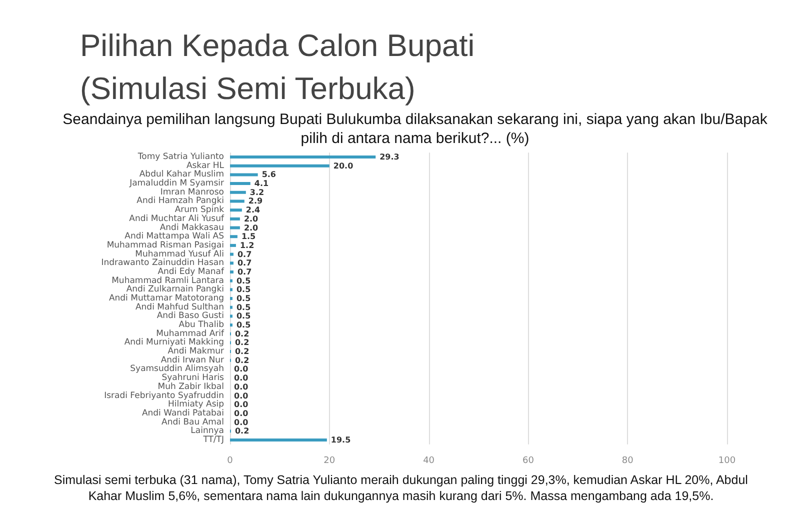  What do you see at coordinates (253, 210) in the screenshot?
I see `data-label: 2.4` at bounding box center [253, 210].